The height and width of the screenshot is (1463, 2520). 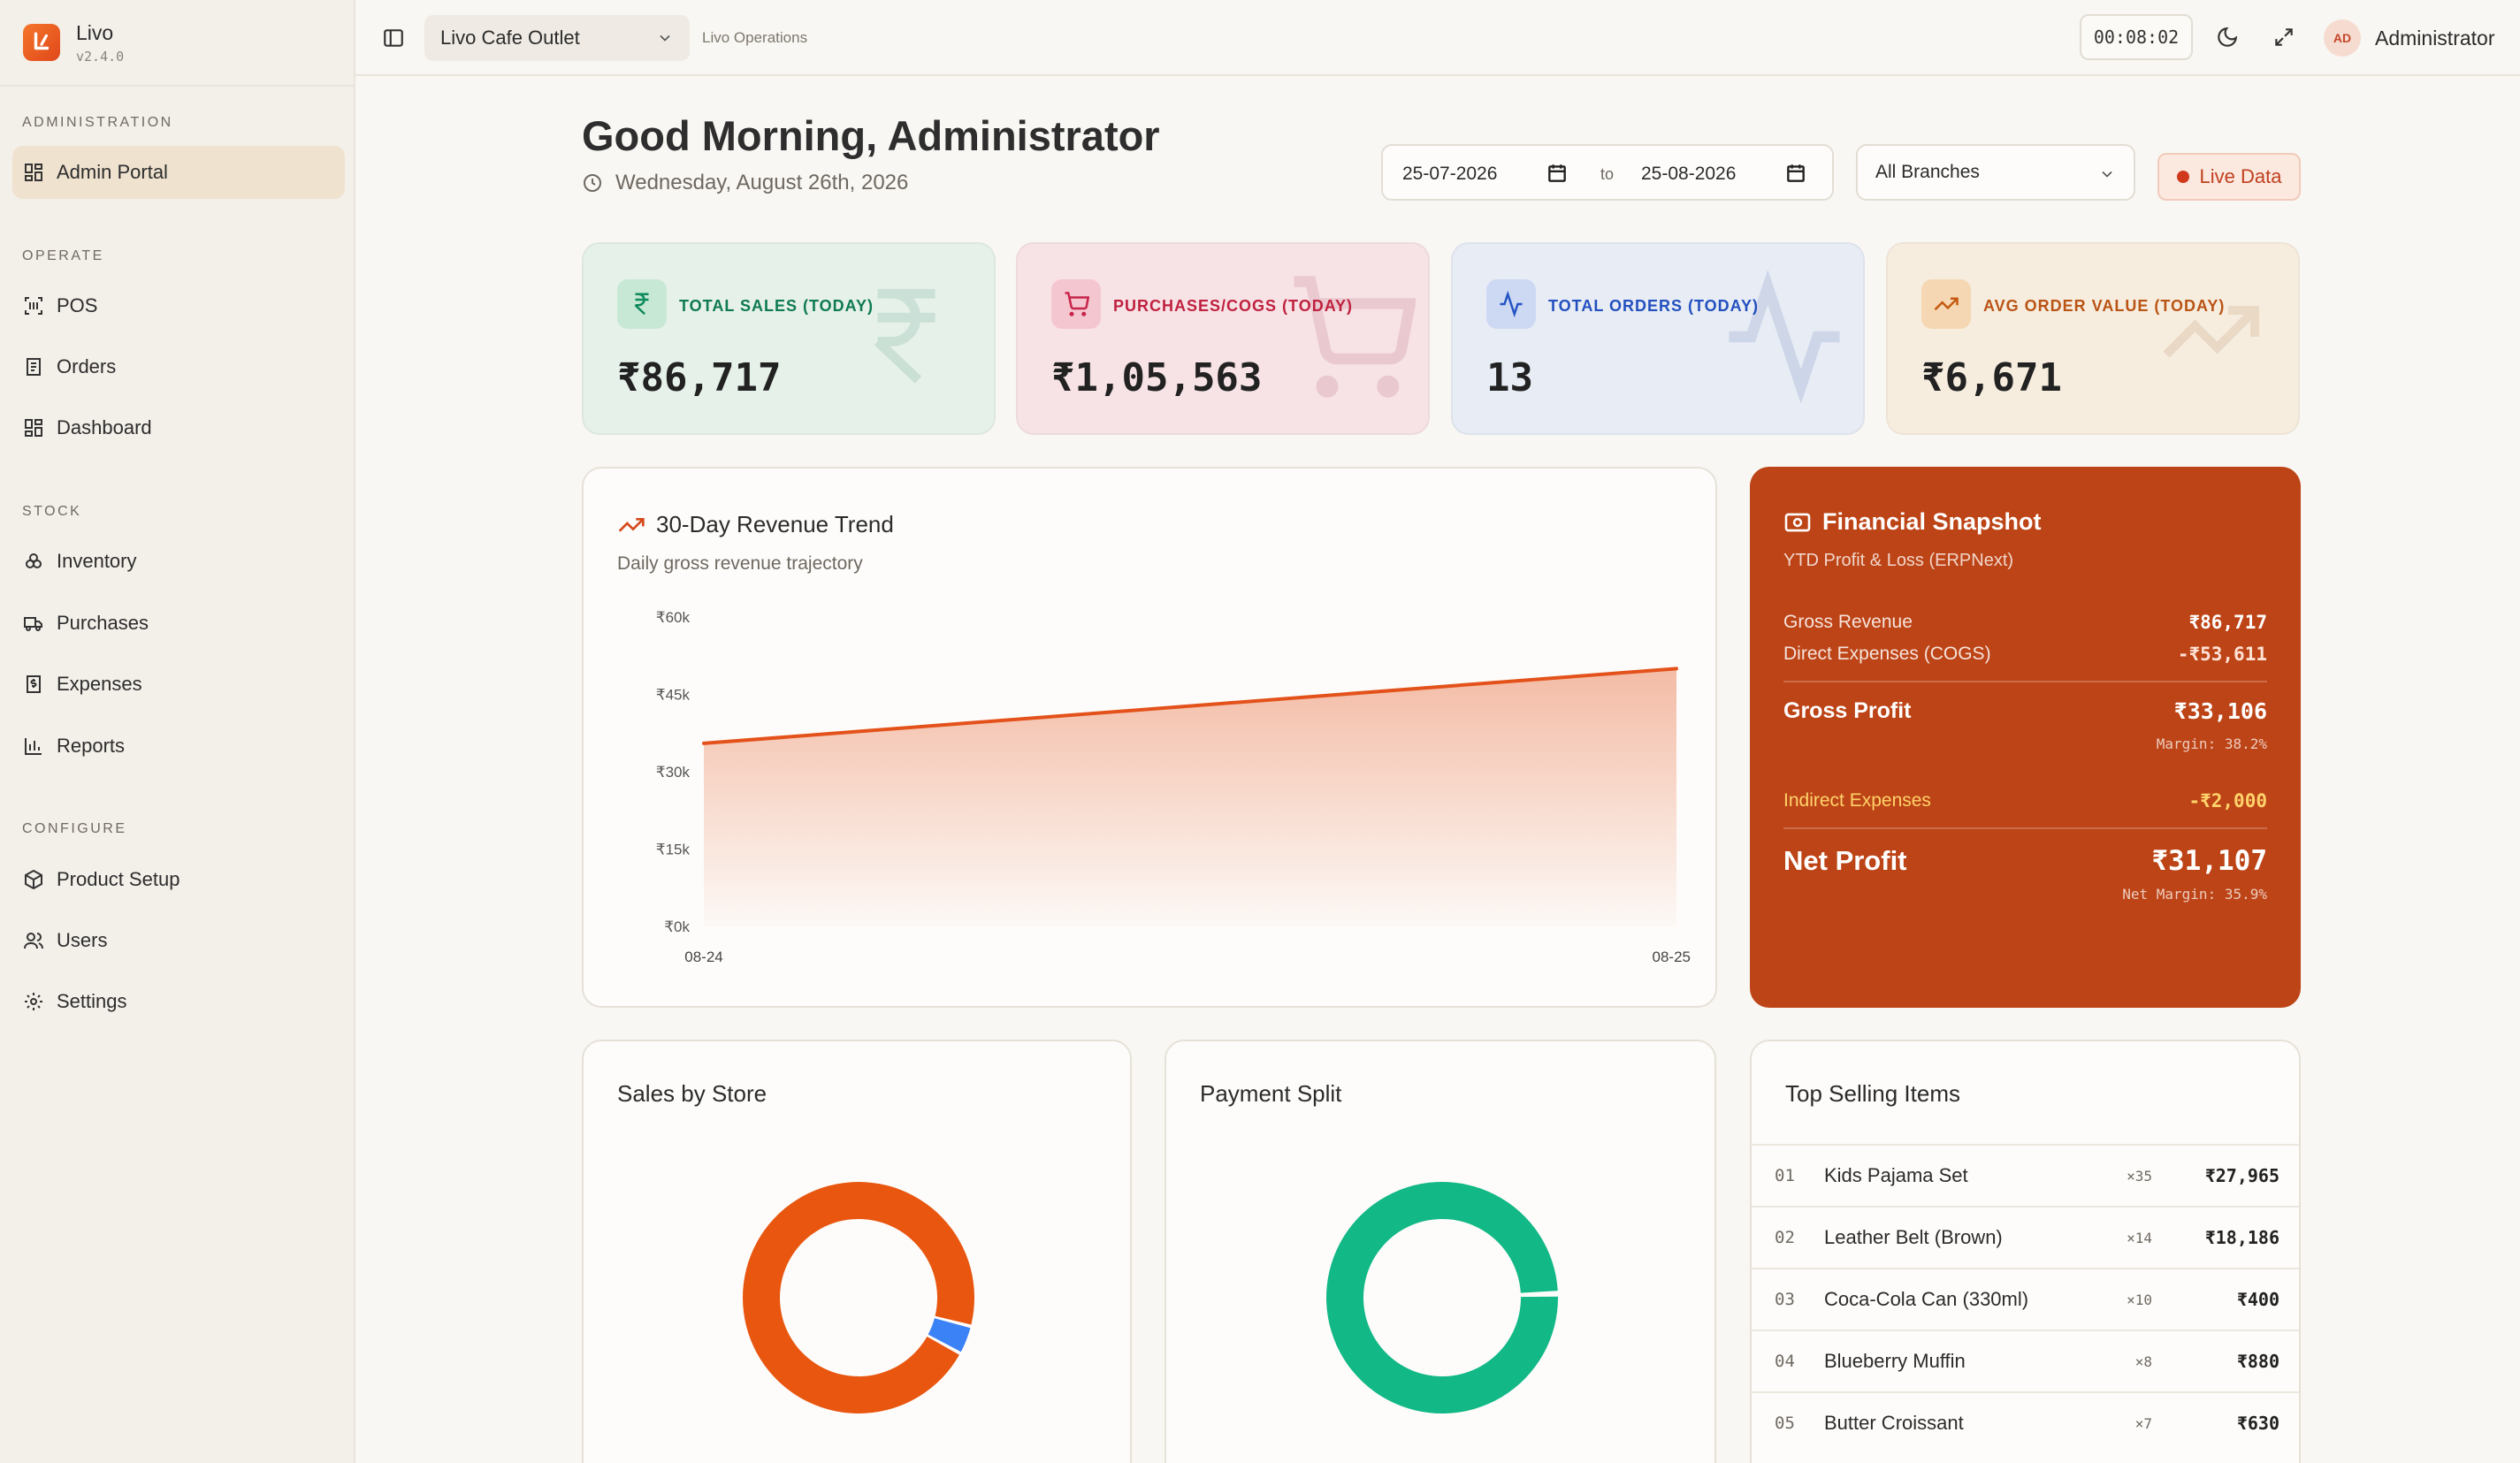 What do you see at coordinates (33, 306) in the screenshot?
I see `scan-icon` at bounding box center [33, 306].